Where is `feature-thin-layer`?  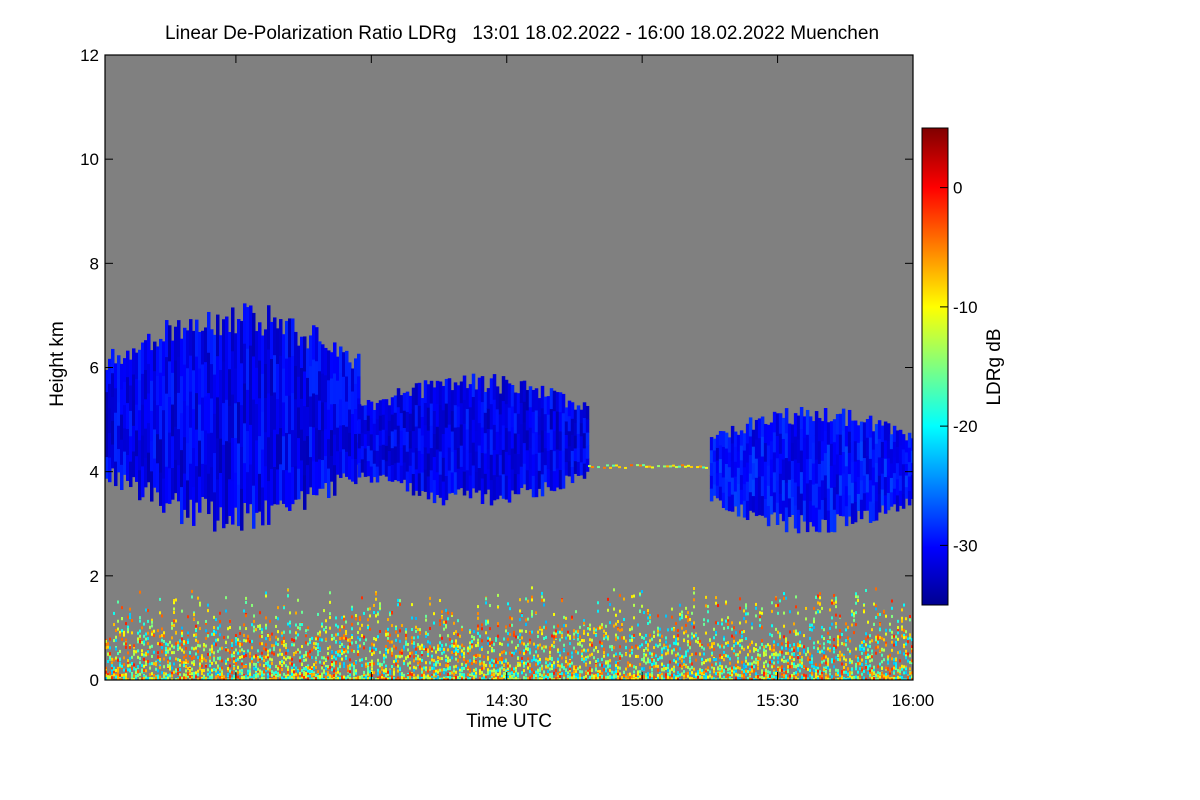
feature-thin-layer is located at coordinates (647, 466).